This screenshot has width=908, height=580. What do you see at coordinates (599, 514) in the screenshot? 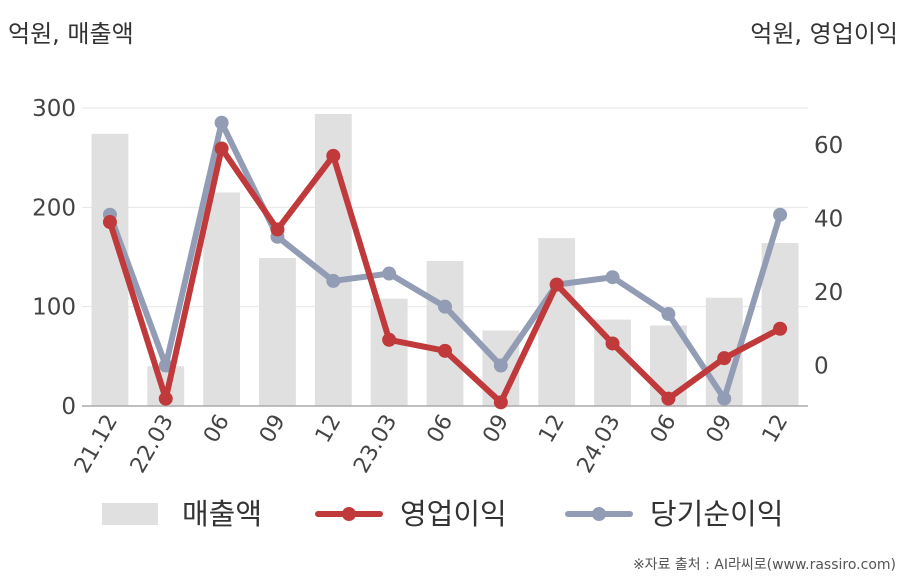
I see `legend-marker-net-income` at bounding box center [599, 514].